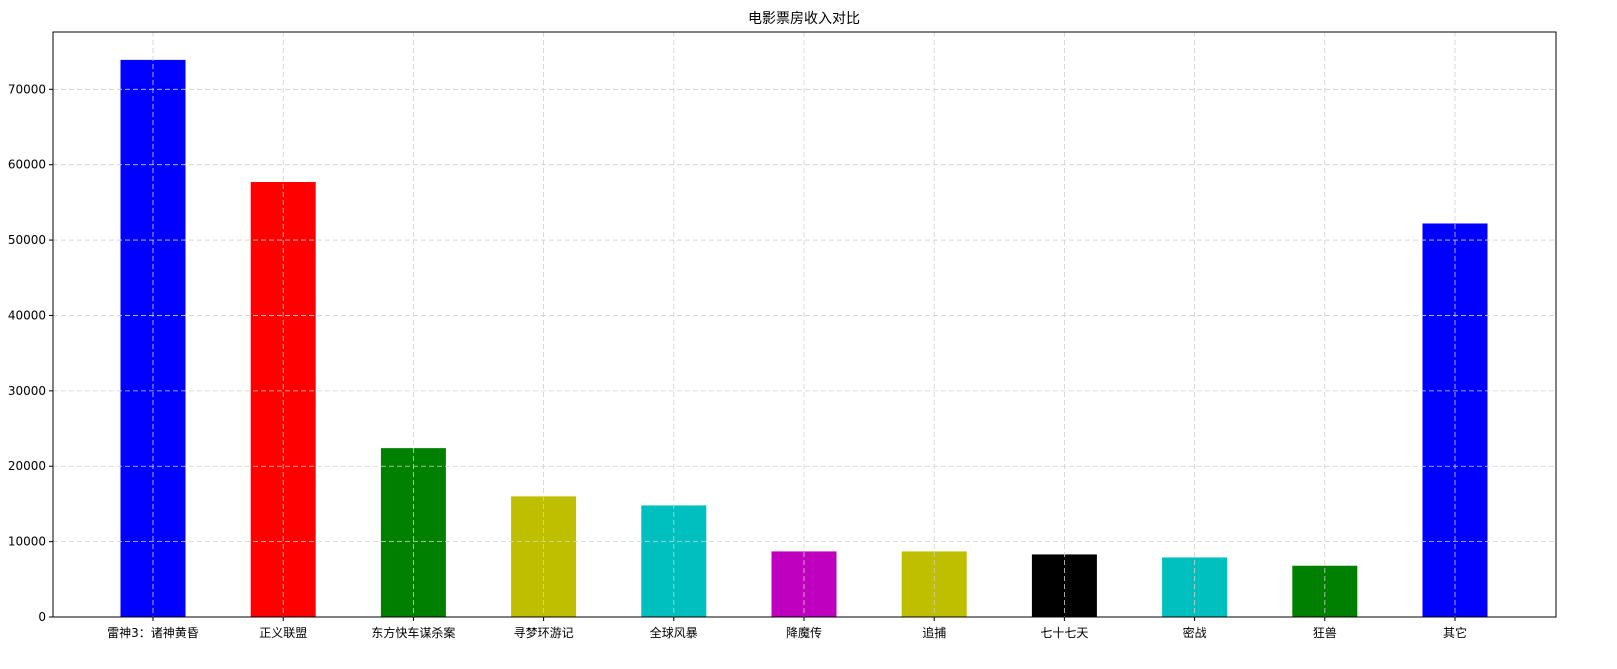 This screenshot has width=1617, height=669. What do you see at coordinates (1195, 632) in the screenshot?
I see `x-tick-label: 密战` at bounding box center [1195, 632].